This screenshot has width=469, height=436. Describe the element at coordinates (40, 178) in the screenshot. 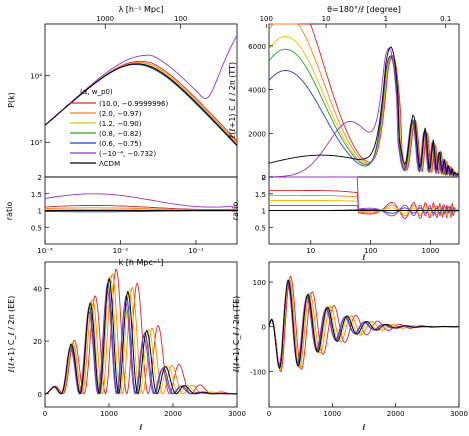

I see `pk-ratio-ytick-label-3: 2` at that location.